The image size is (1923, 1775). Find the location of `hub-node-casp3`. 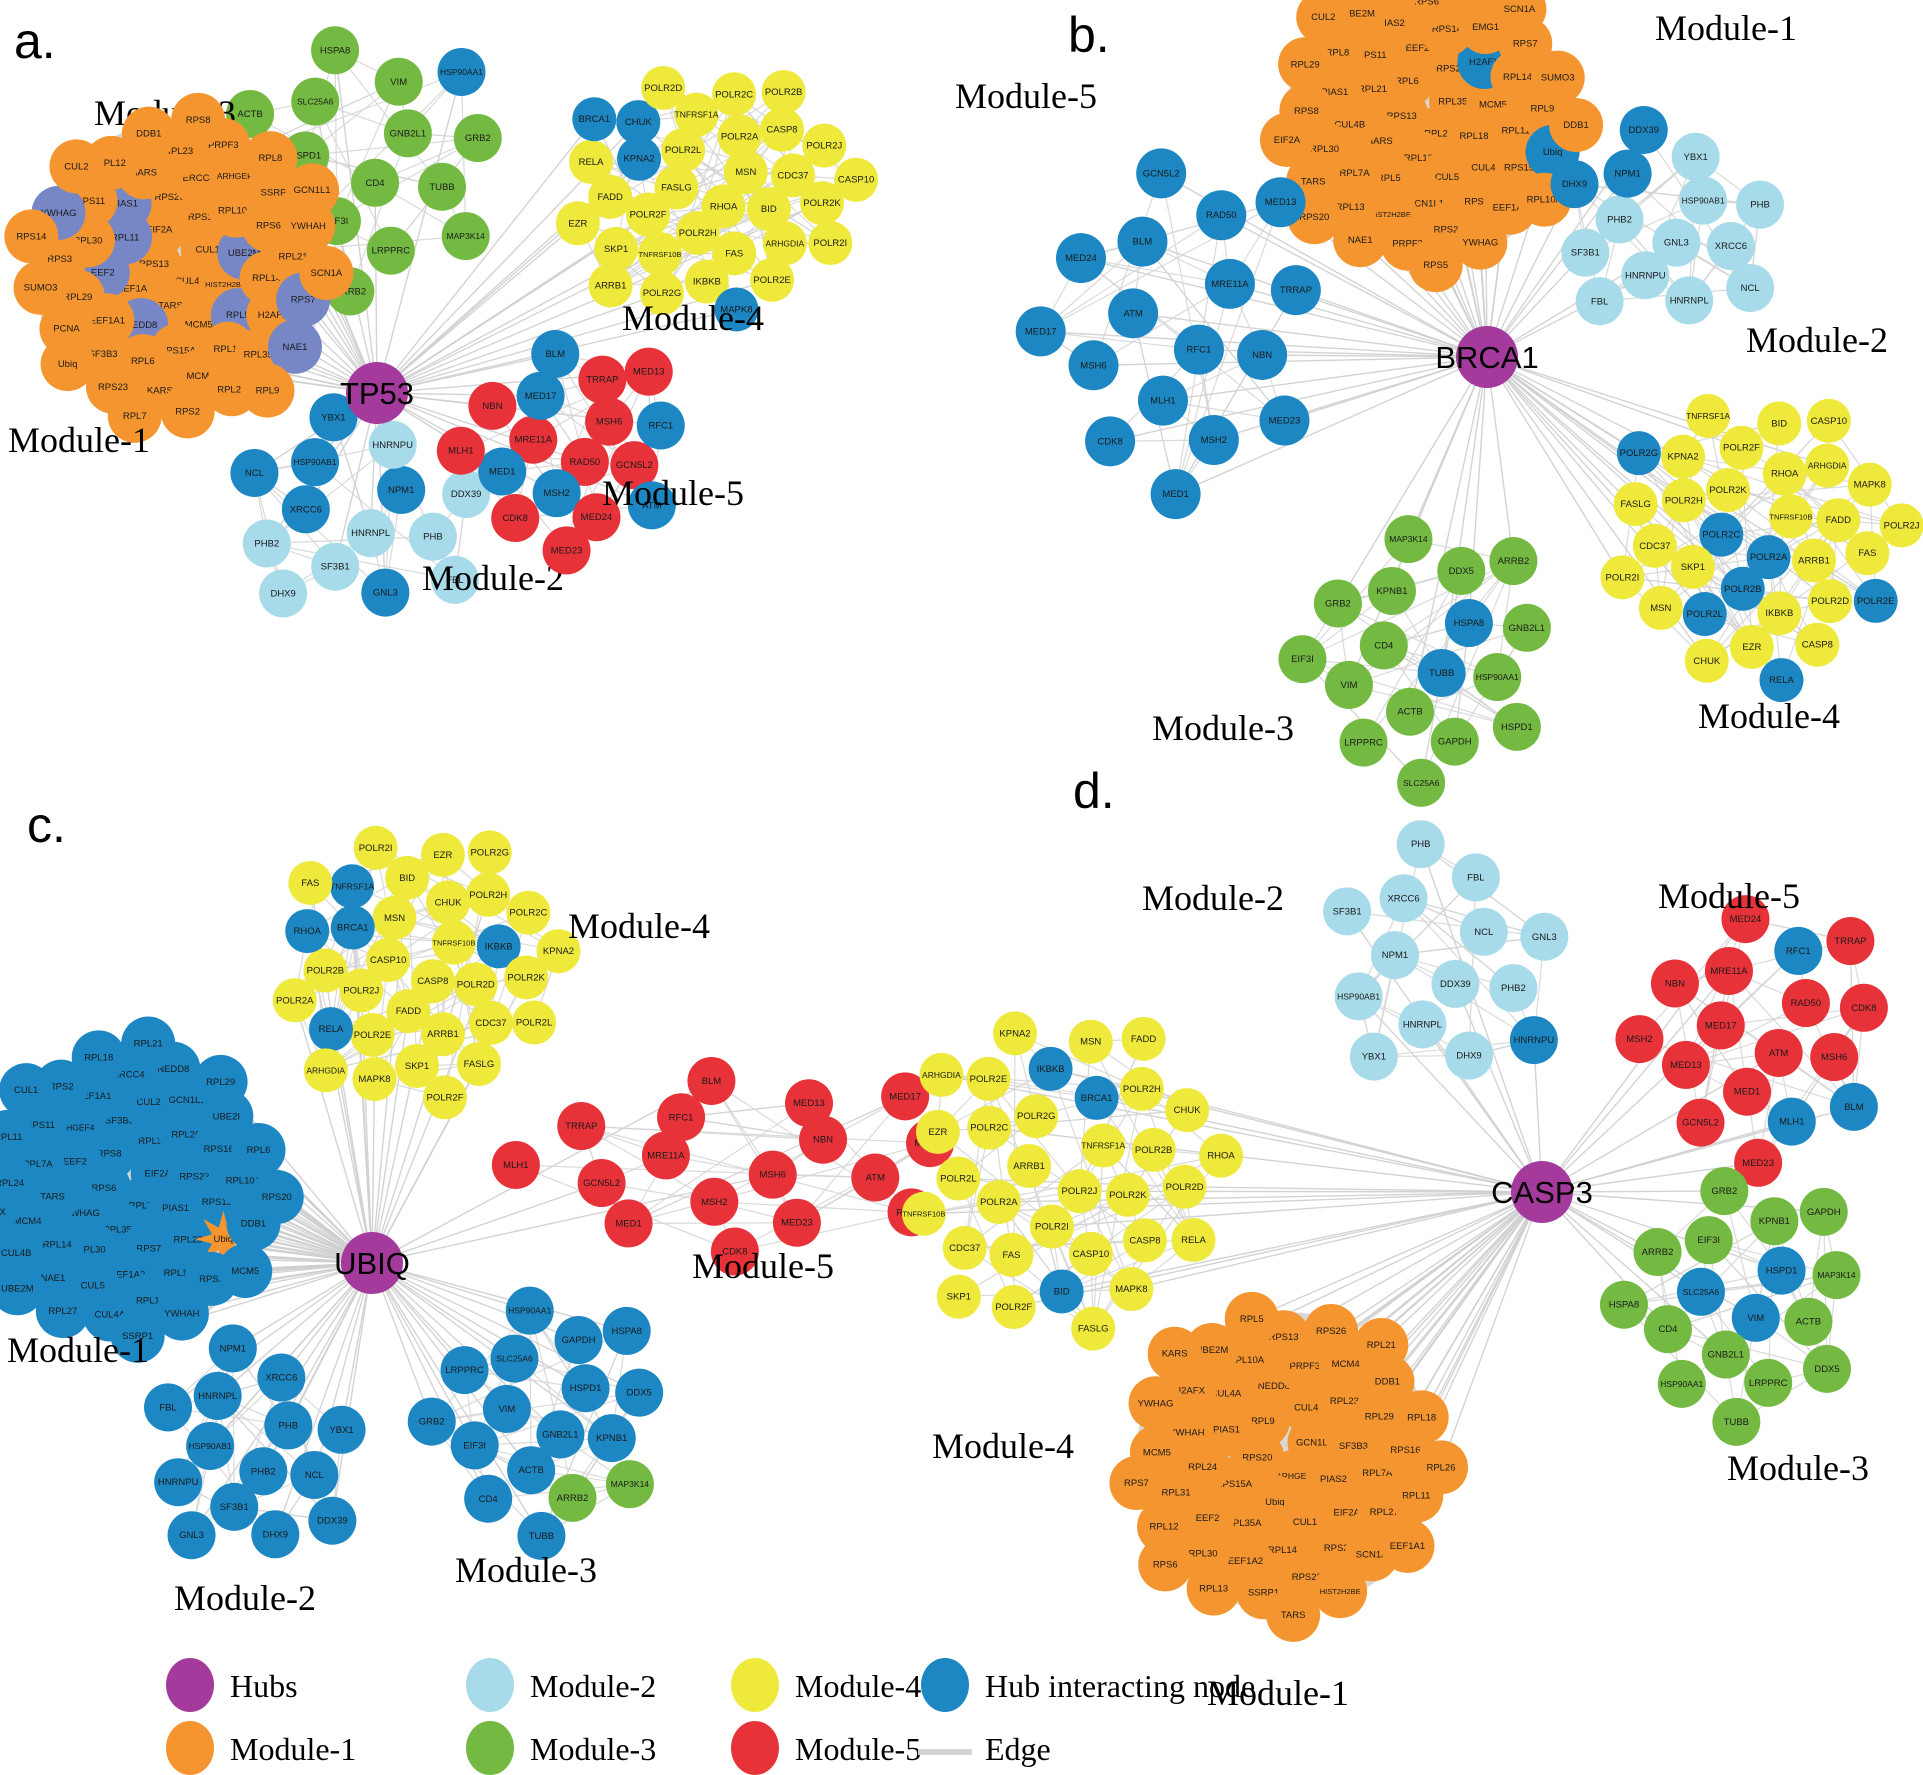

hub-node-casp3 is located at coordinates (1542, 1192).